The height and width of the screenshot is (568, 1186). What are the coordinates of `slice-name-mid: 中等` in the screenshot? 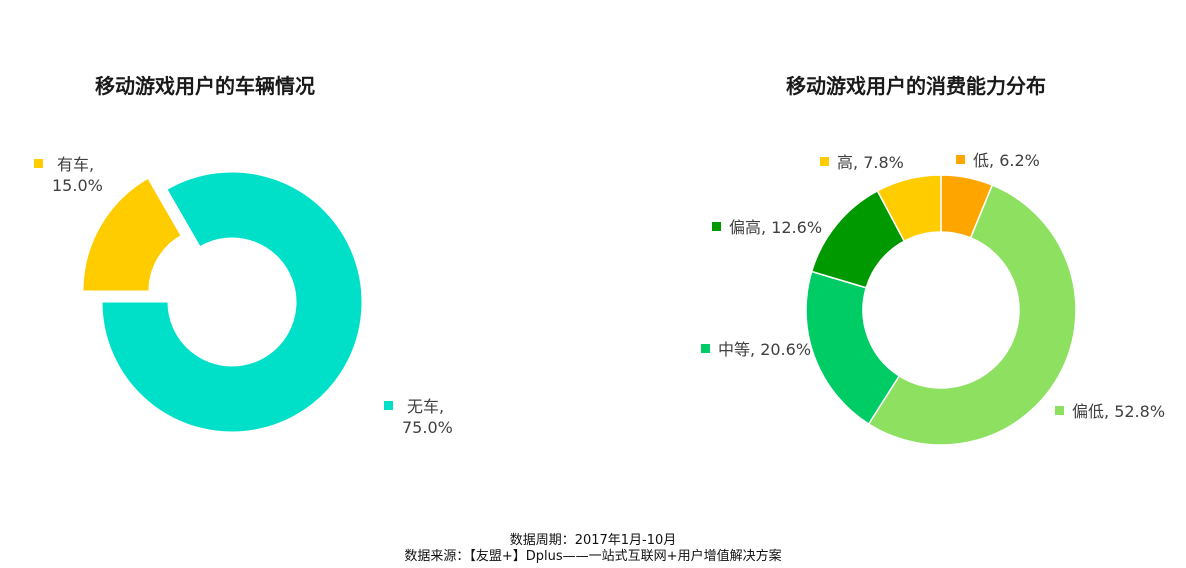 It's located at (734, 349).